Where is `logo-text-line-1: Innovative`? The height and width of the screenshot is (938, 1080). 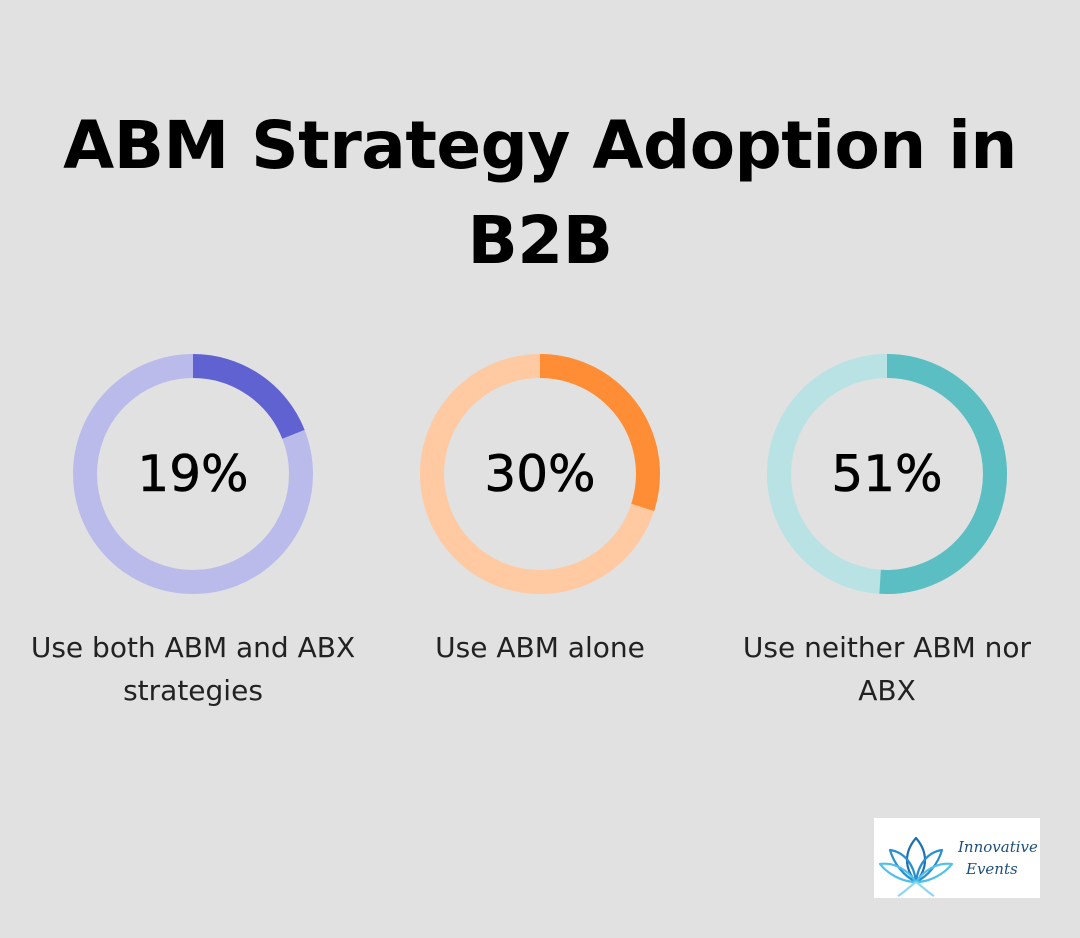
logo-text-line-1: Innovative is located at coordinates (997, 847).